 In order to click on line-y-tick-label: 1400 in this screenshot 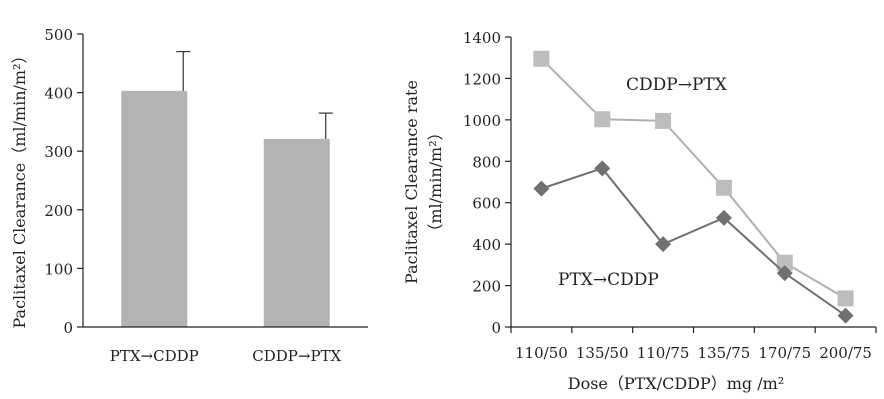, I will do `click(482, 38)`.